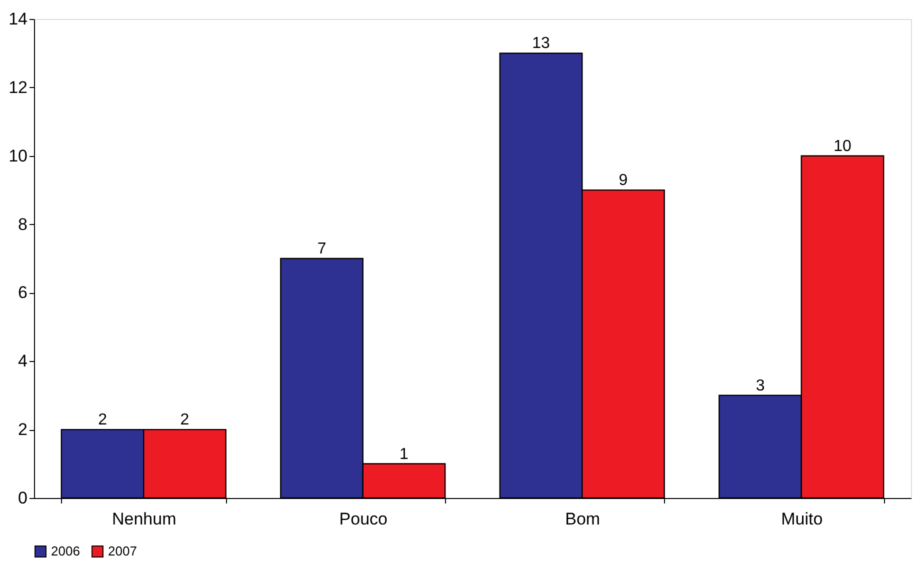  What do you see at coordinates (623, 181) in the screenshot?
I see `data-label: 9` at bounding box center [623, 181].